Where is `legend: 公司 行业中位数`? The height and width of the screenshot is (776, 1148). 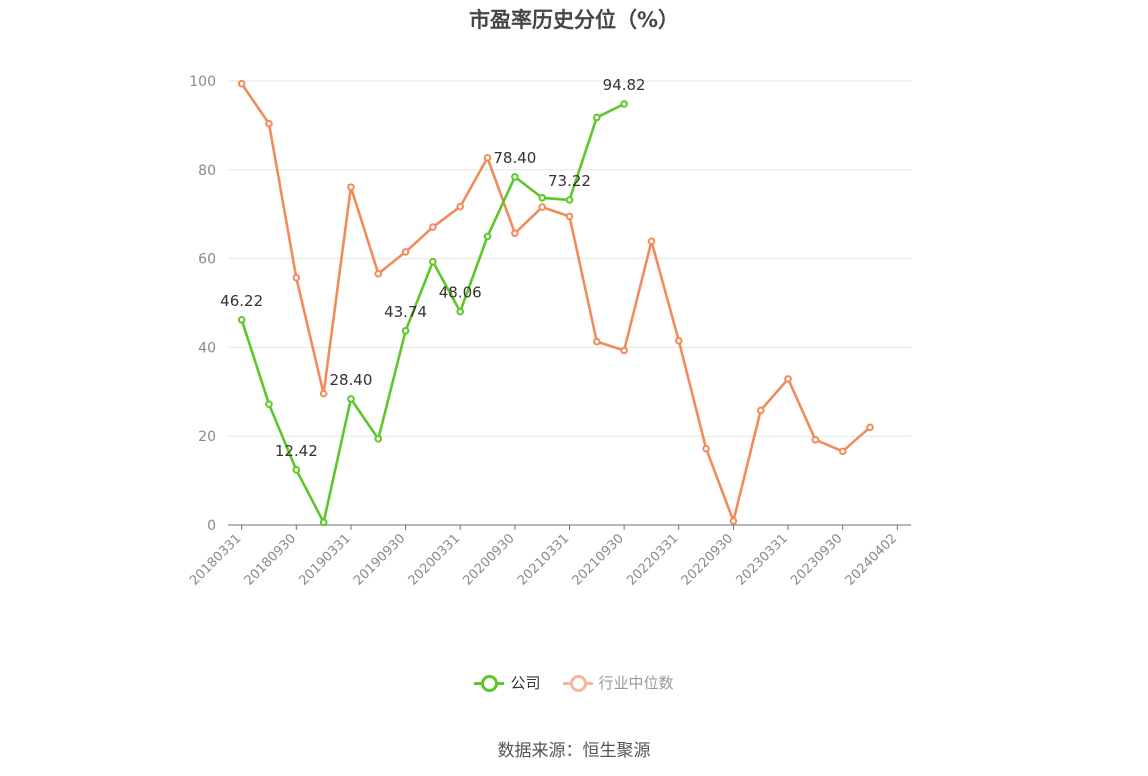 legend: 公司 行业中位数 is located at coordinates (574, 682).